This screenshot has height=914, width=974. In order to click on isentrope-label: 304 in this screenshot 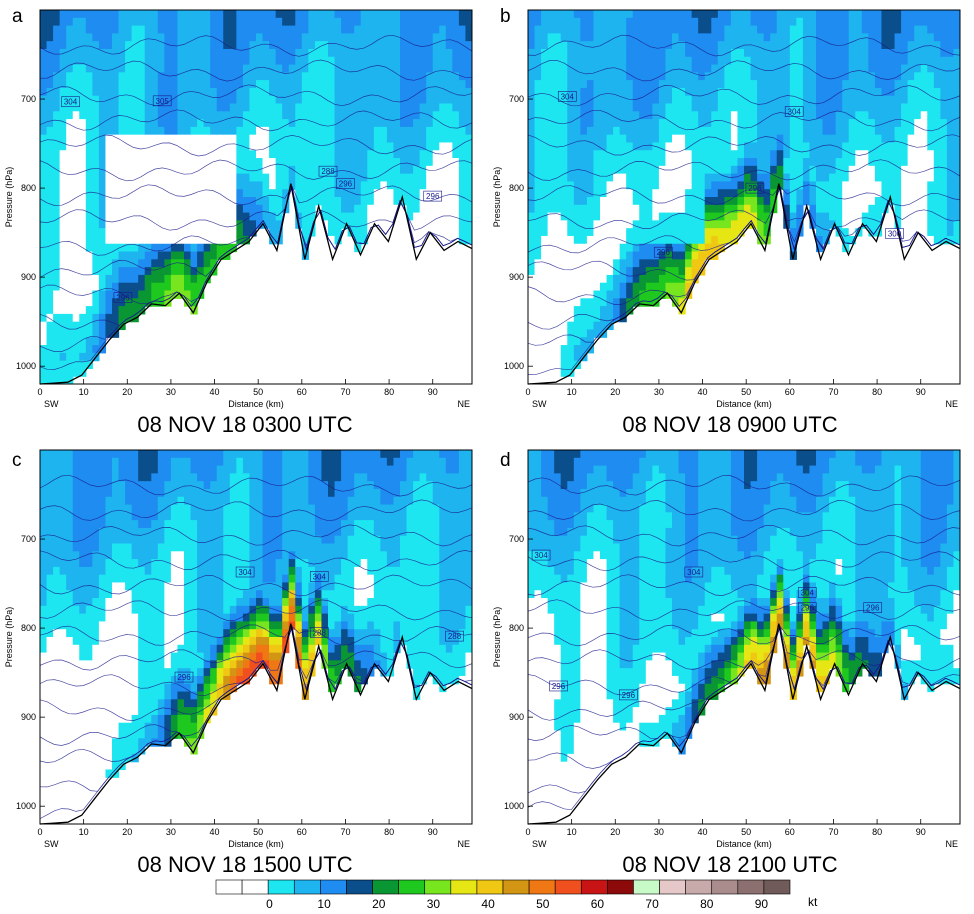, I will do `click(795, 112)`.